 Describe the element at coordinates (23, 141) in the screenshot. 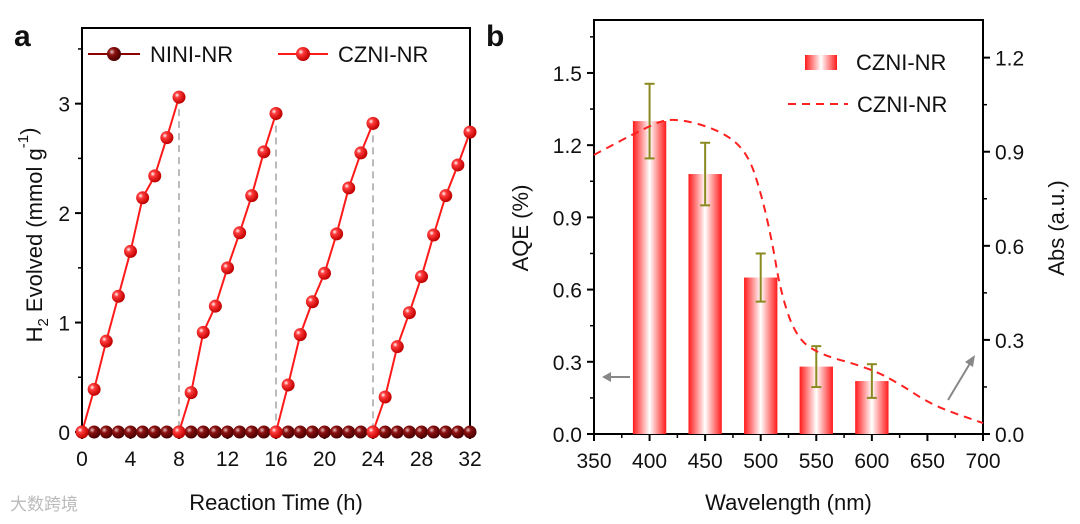

I see `y-label-part: -1` at that location.